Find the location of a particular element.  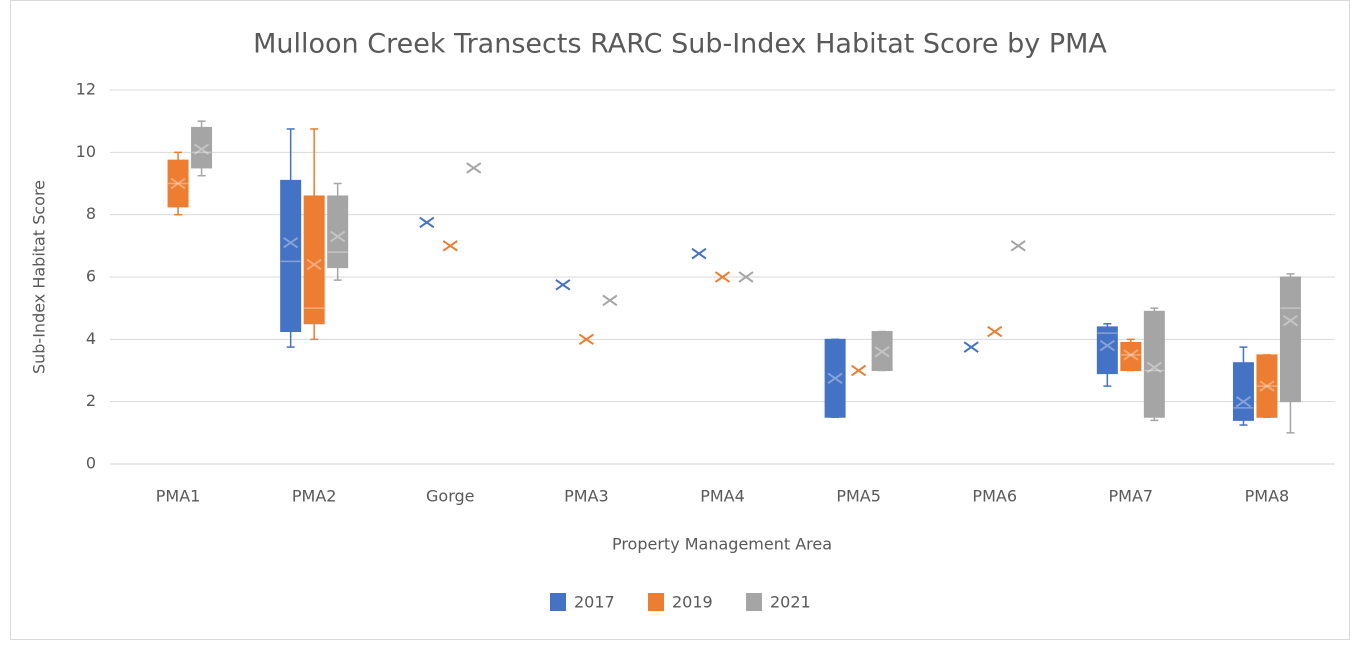

legend-label: 2017 is located at coordinates (594, 602).